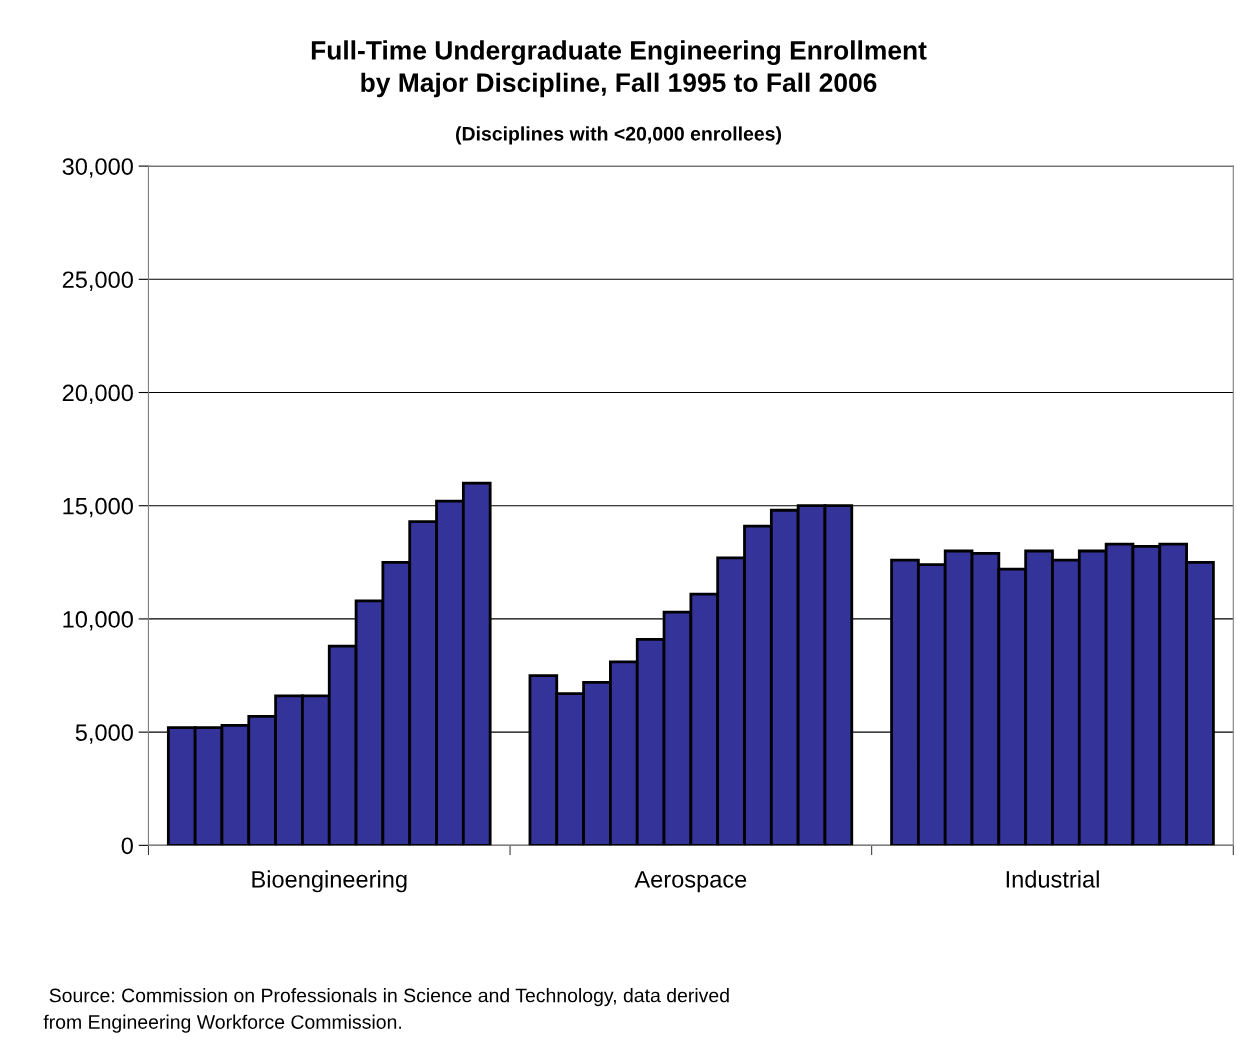 Image resolution: width=1237 pixels, height=1058 pixels. What do you see at coordinates (619, 69) in the screenshot?
I see `chart-title: Full-Time Undergraduate Engineering Enrollment by Major Discipline, Fall 1995 to Fall 2006` at bounding box center [619, 69].